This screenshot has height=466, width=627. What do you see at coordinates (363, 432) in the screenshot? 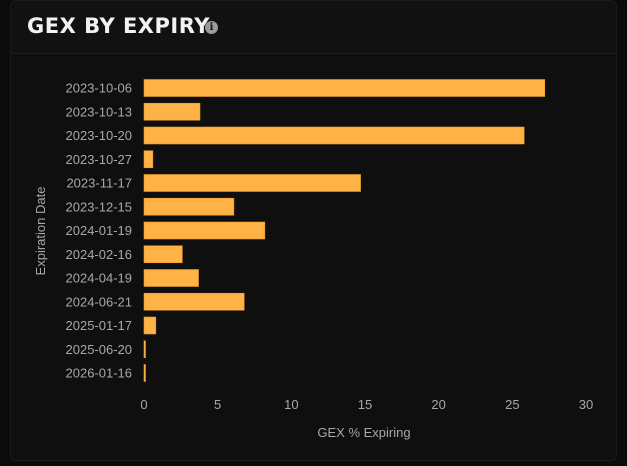
I see `x-axis-label: GEX % Expiring` at bounding box center [363, 432].